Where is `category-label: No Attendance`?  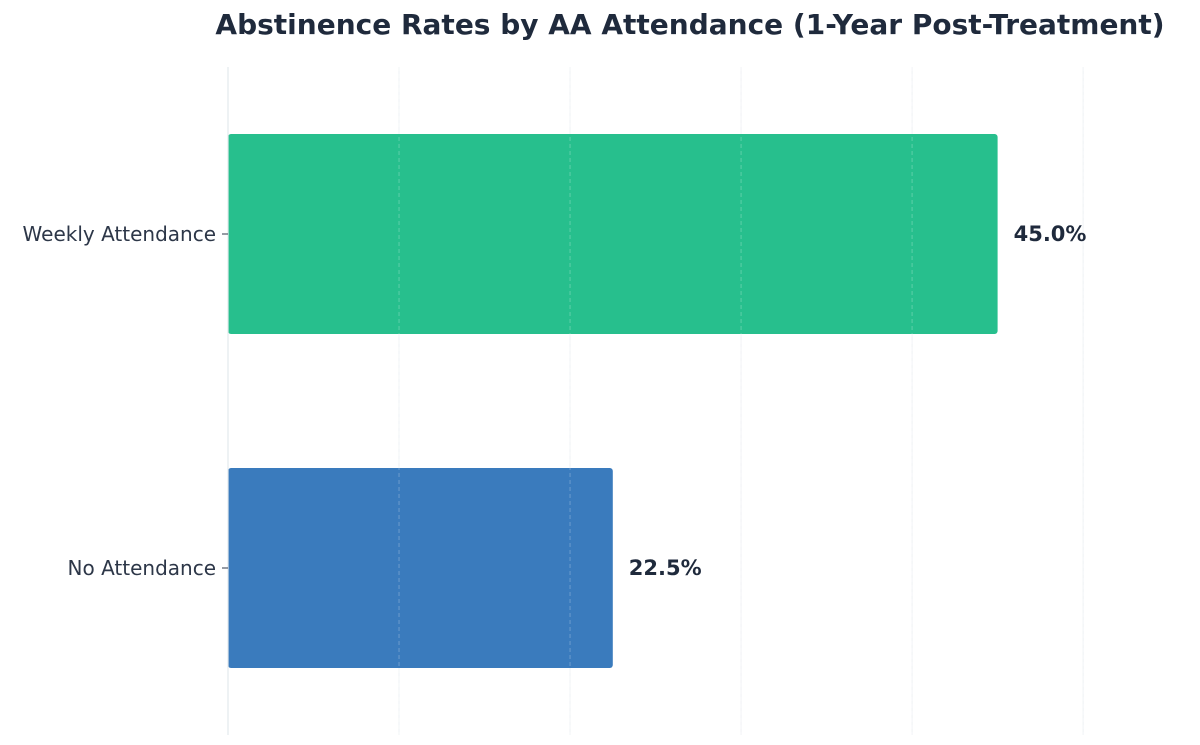
category-label: No Attendance is located at coordinates (142, 568).